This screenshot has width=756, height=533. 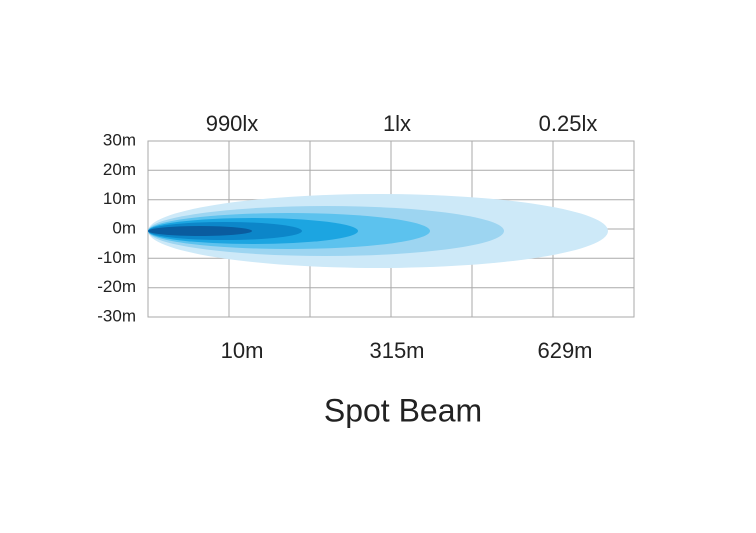 What do you see at coordinates (242, 350) in the screenshot?
I see `distance-label: 10m` at bounding box center [242, 350].